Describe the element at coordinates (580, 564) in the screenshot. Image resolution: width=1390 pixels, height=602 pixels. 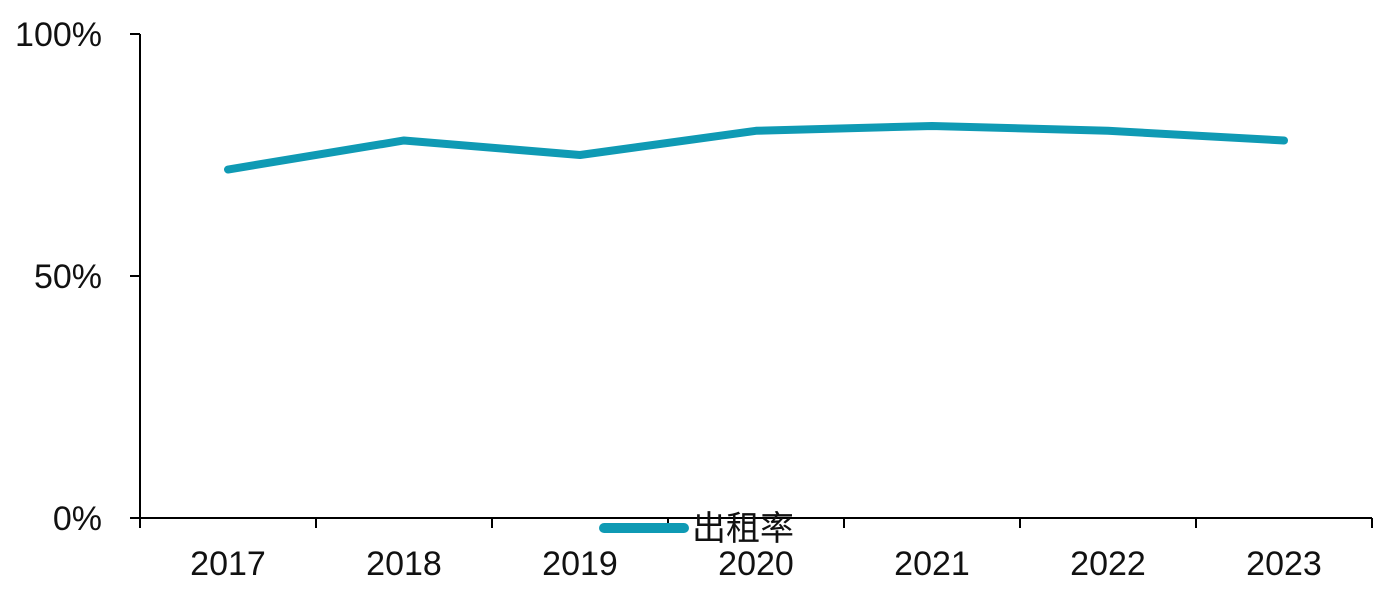
I see `x-tick-label: 2019` at that location.